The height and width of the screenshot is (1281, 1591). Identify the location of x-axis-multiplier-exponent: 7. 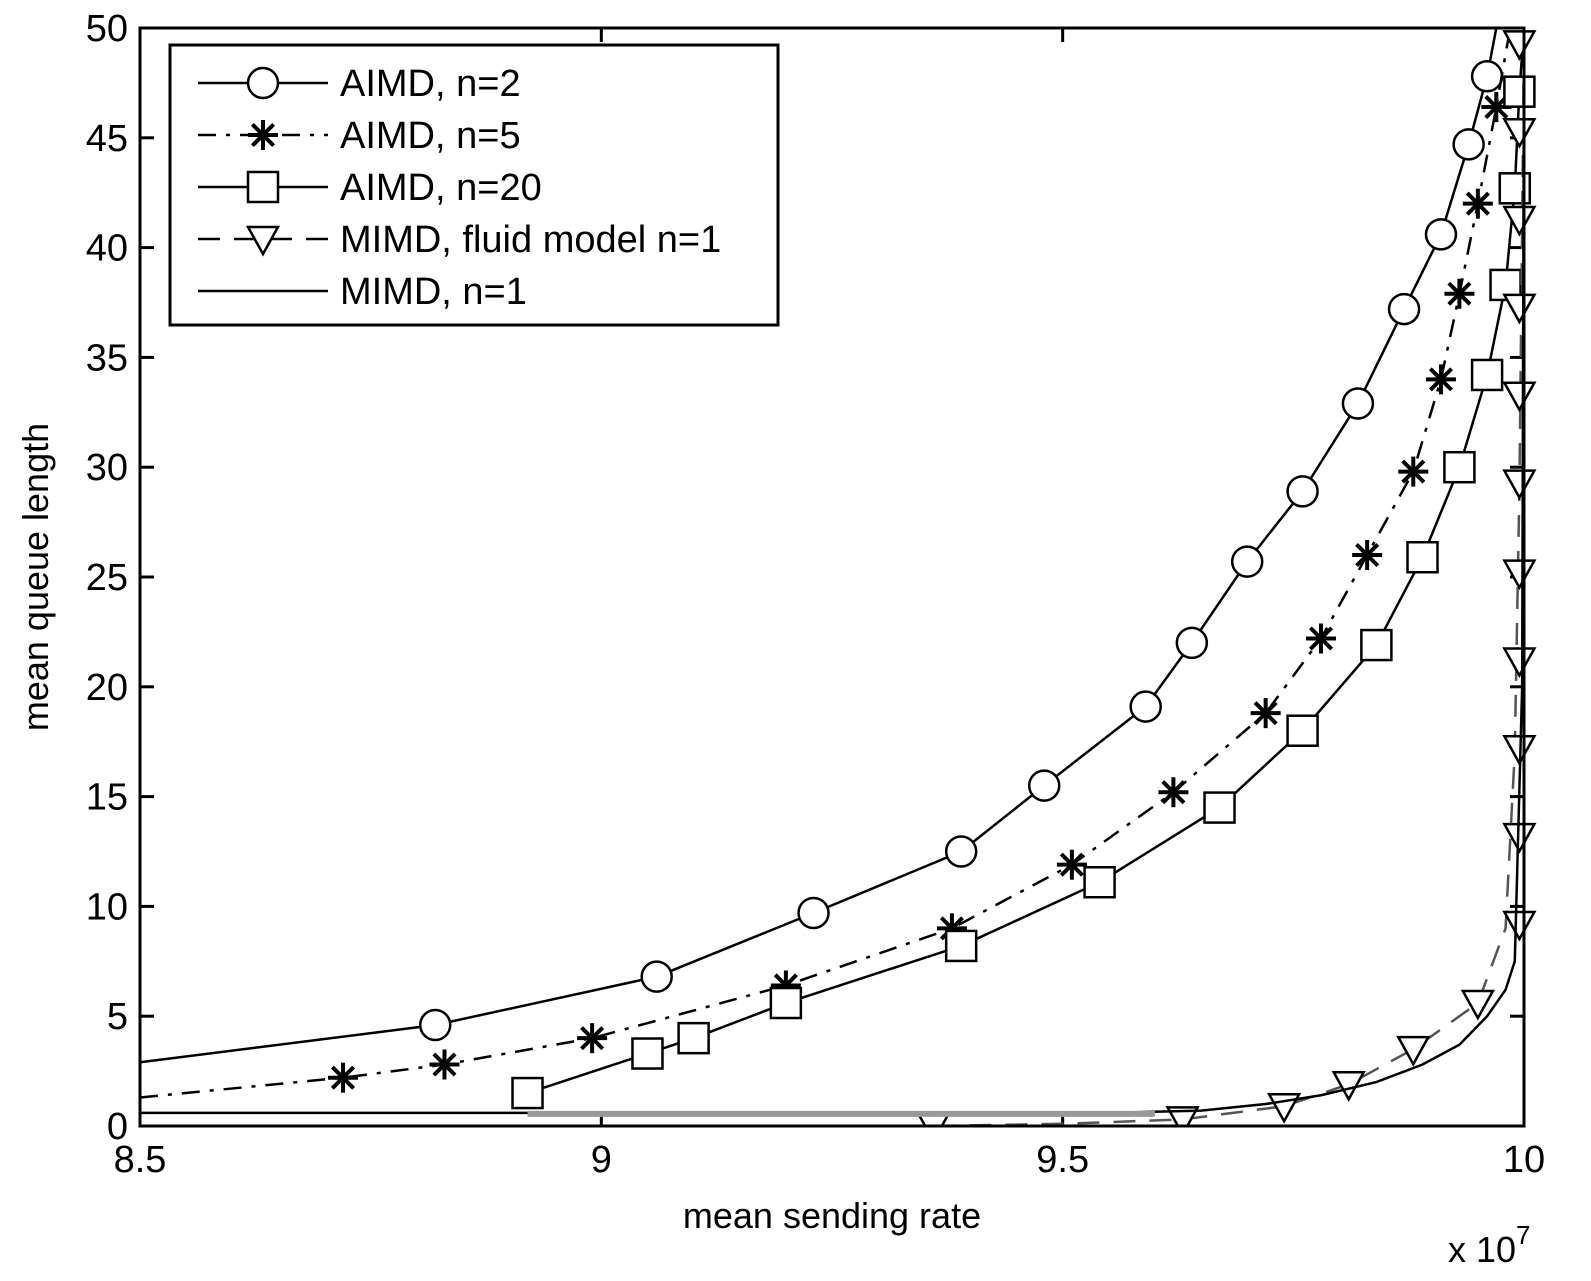
(1523, 1235).